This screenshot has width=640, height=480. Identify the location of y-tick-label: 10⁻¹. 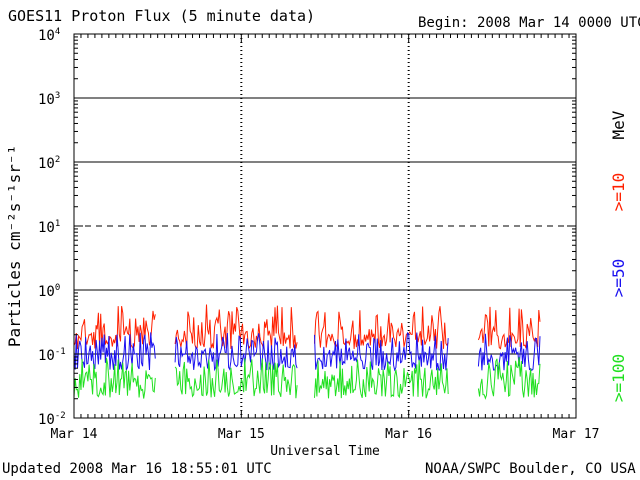
(52, 355).